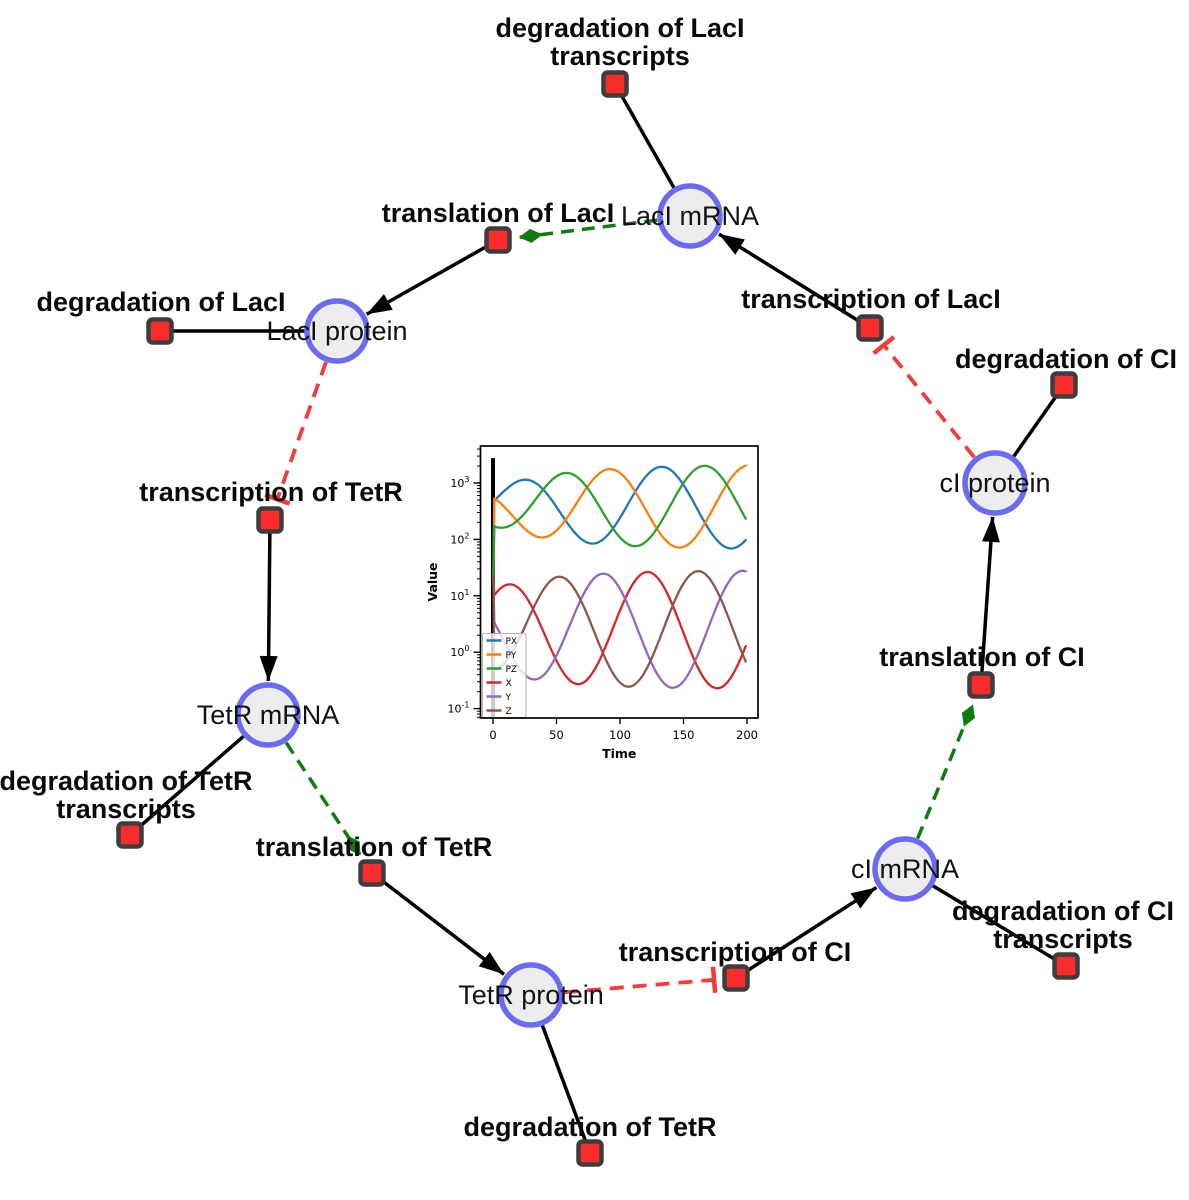 This screenshot has width=1189, height=1200. What do you see at coordinates (945, 772) in the screenshot?
I see `edge-ci_mrna-tln_ci` at bounding box center [945, 772].